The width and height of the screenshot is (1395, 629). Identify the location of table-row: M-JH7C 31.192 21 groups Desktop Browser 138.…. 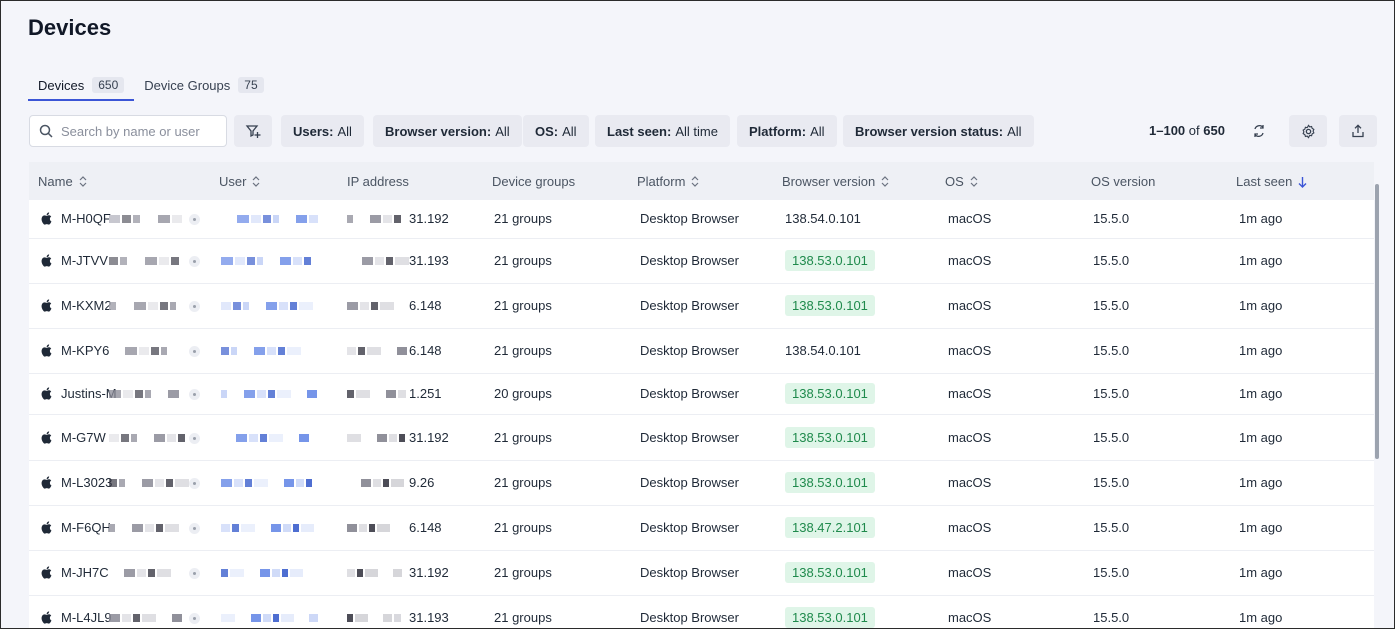
(701, 573).